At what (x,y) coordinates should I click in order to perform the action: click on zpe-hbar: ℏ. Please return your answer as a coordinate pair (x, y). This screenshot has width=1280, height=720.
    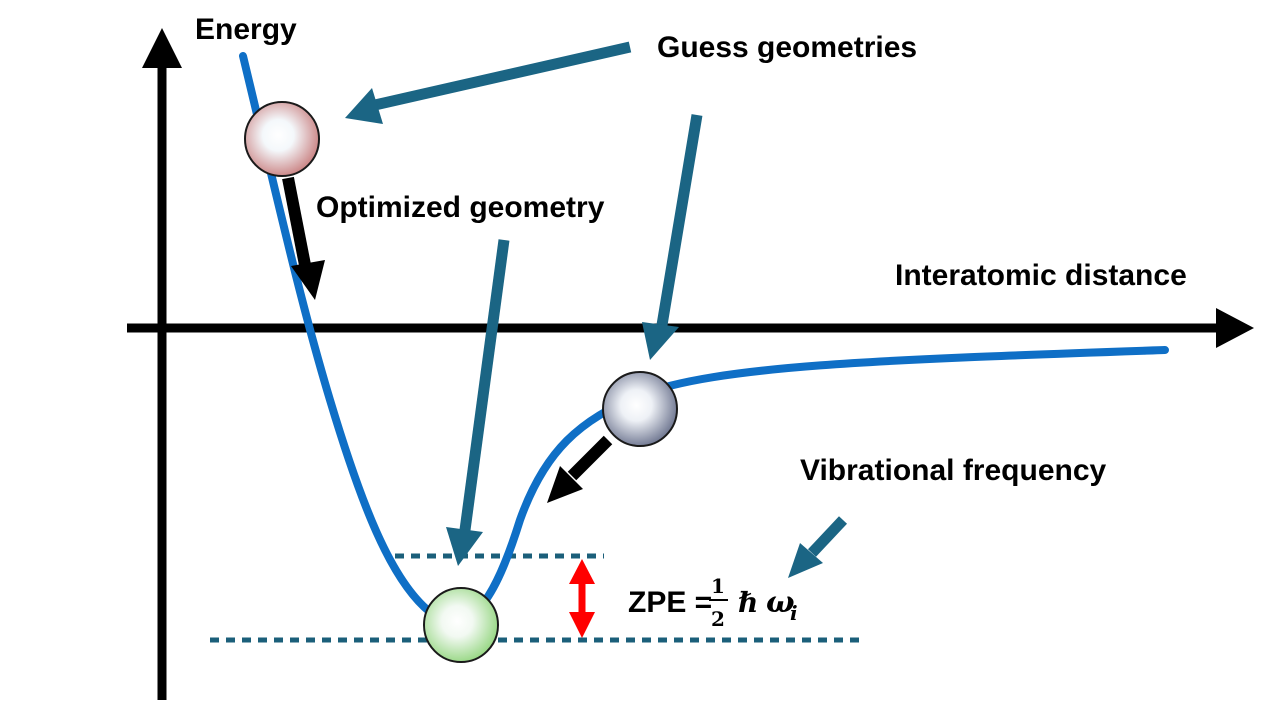
    Looking at the image, I should click on (748, 602).